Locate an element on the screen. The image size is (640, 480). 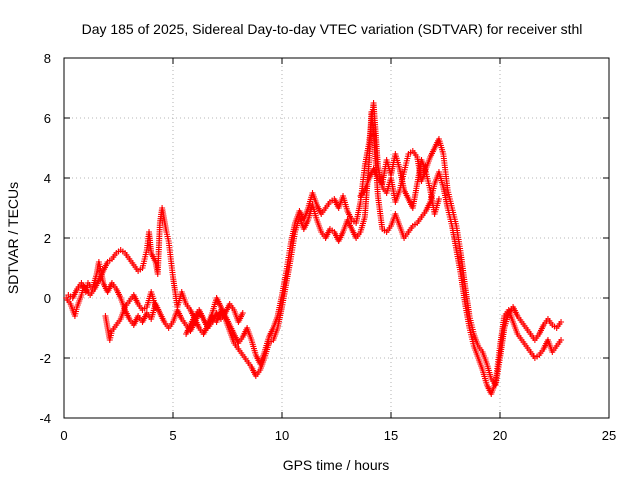
y-tick-labels: -4 -2 0 2 4 6 8 is located at coordinates (45, 238).